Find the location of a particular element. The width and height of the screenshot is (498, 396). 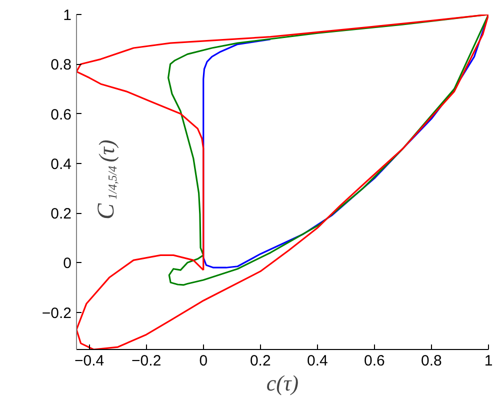

y-tick-label: 0.4 is located at coordinates (61, 164).